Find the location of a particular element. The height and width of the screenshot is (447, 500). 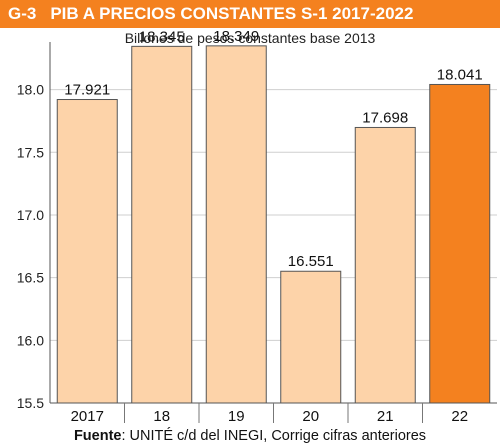

data-label: 17.698 is located at coordinates (385, 117).